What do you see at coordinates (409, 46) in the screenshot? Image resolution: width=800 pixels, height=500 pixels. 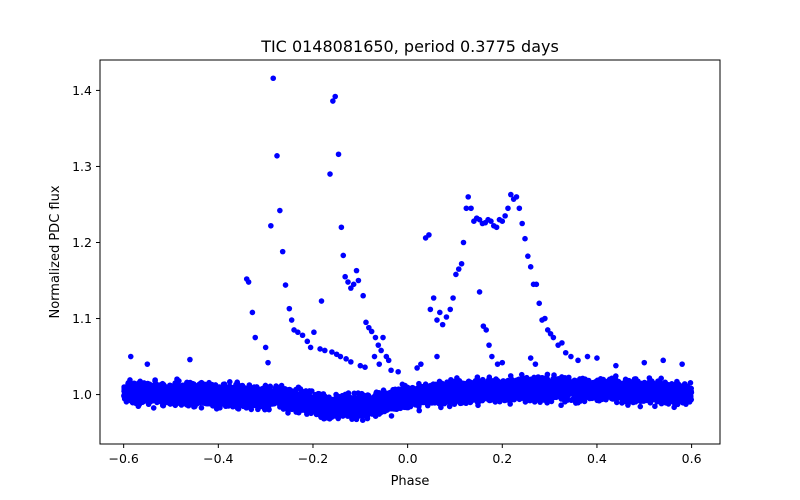 I see `chart-title: TIC 0148081650, period 0.3775 days` at bounding box center [409, 46].